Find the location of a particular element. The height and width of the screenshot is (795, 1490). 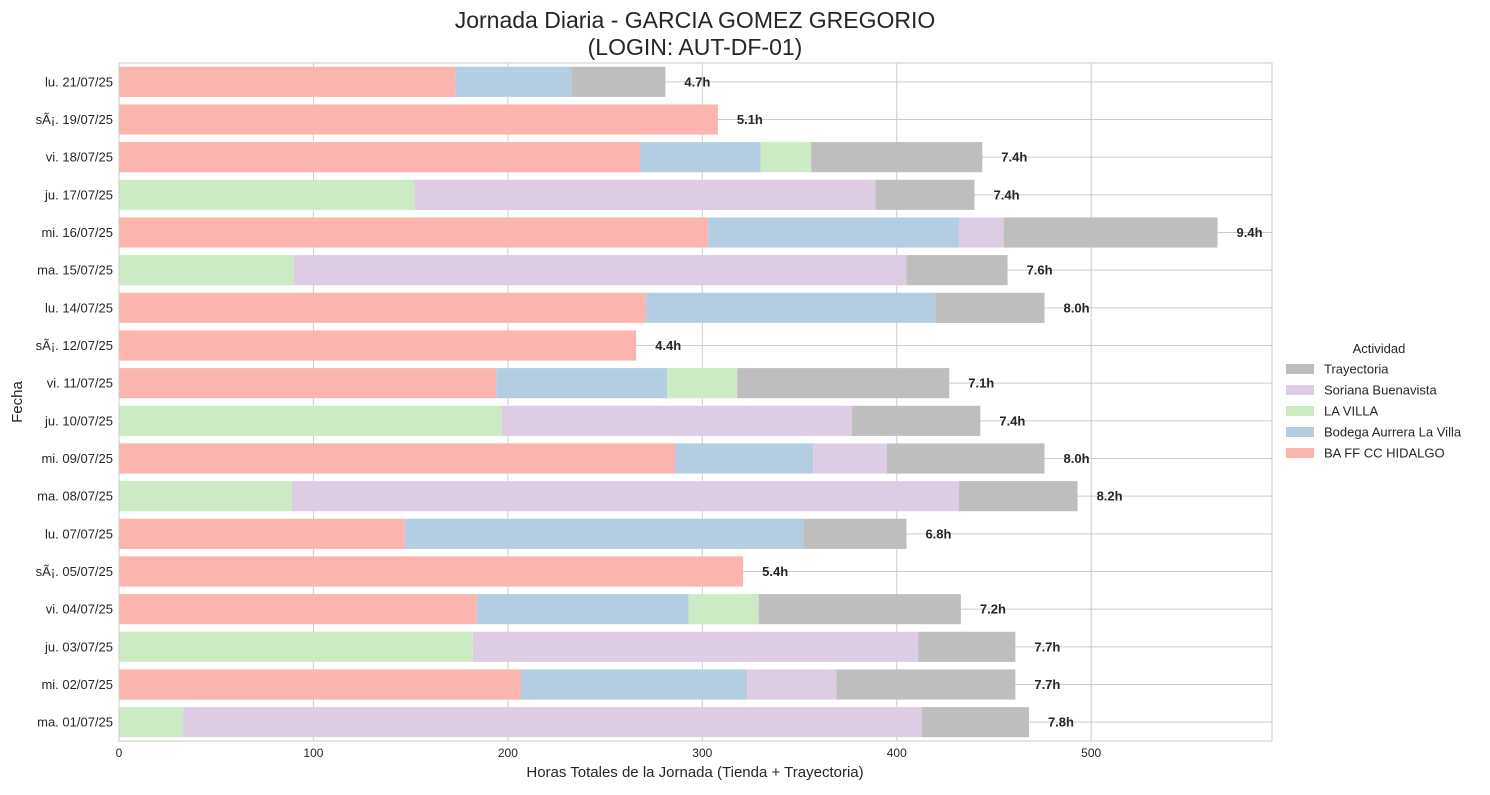

x-tick-label: 0 is located at coordinates (119, 753).